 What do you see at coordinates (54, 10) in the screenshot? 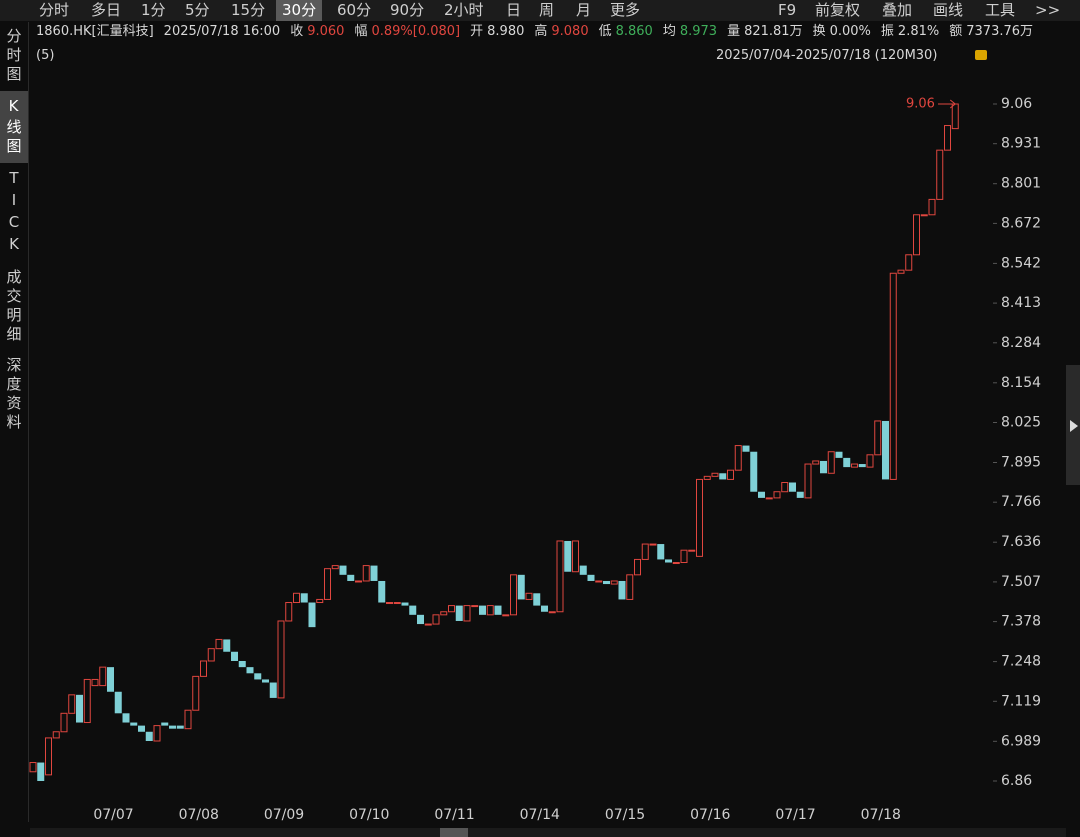
I see `toolbar-tab: 分时` at bounding box center [54, 10].